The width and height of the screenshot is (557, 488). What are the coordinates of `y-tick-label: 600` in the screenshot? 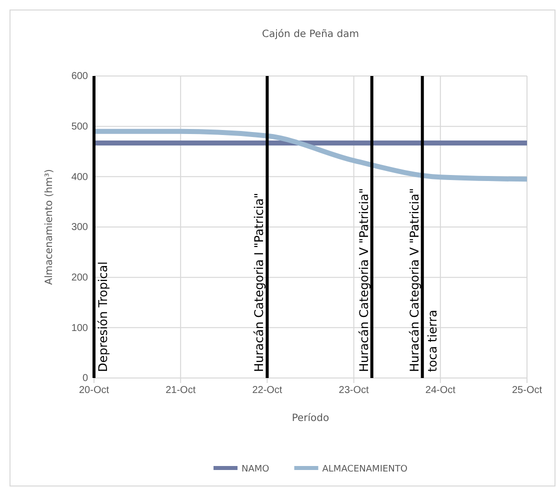 It's located at (79, 76).